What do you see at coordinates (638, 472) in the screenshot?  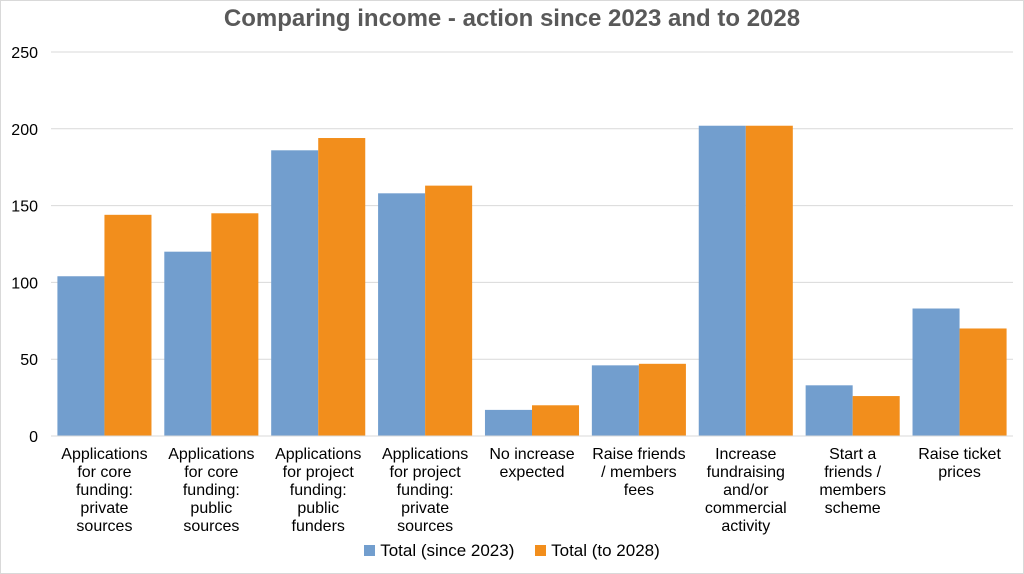 I see `x-tick-label: Raise friends / members fees` at bounding box center [638, 472].